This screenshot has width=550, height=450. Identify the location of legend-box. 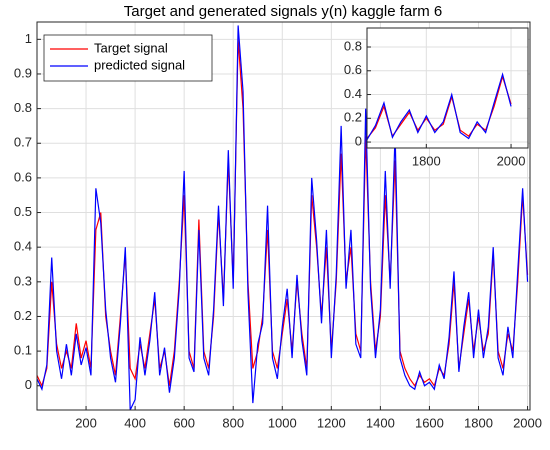
(128, 58).